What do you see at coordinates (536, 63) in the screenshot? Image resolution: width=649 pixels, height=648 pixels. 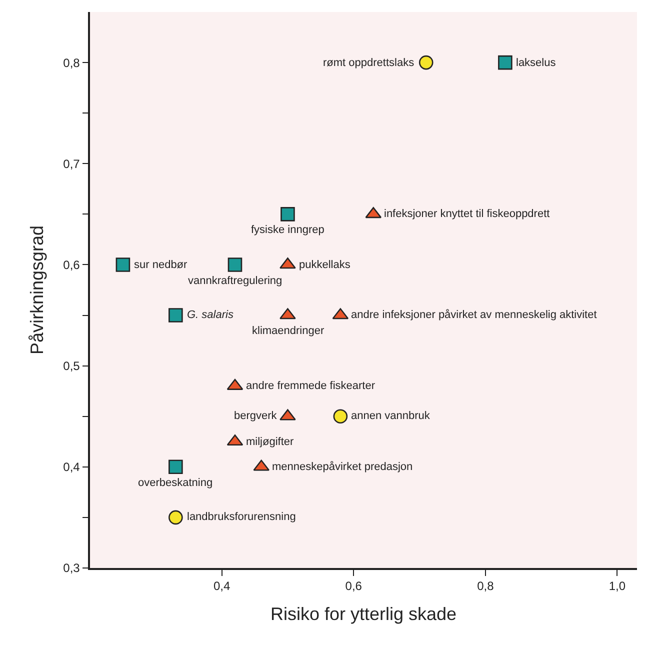 I see `annotation: lakselus` at bounding box center [536, 63].